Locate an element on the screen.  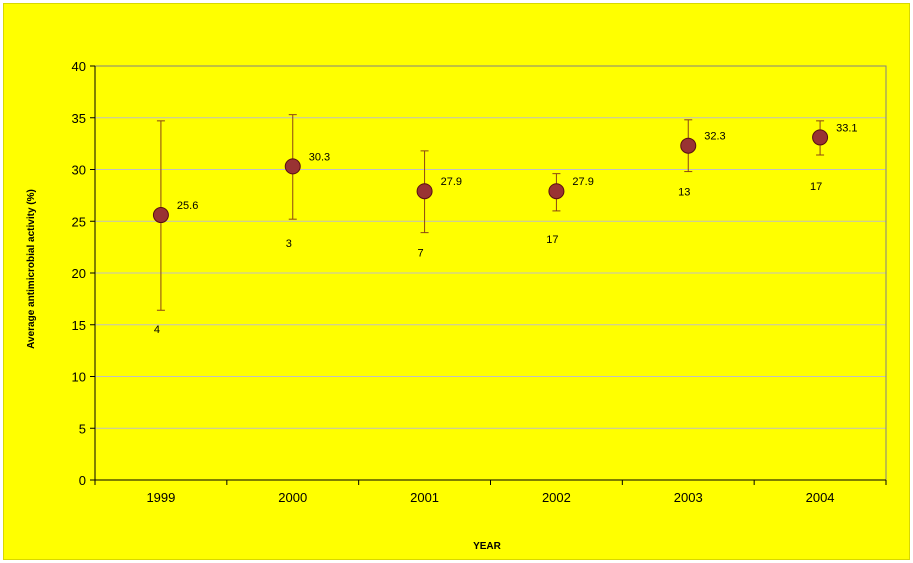
data-points is located at coordinates (490, 176).